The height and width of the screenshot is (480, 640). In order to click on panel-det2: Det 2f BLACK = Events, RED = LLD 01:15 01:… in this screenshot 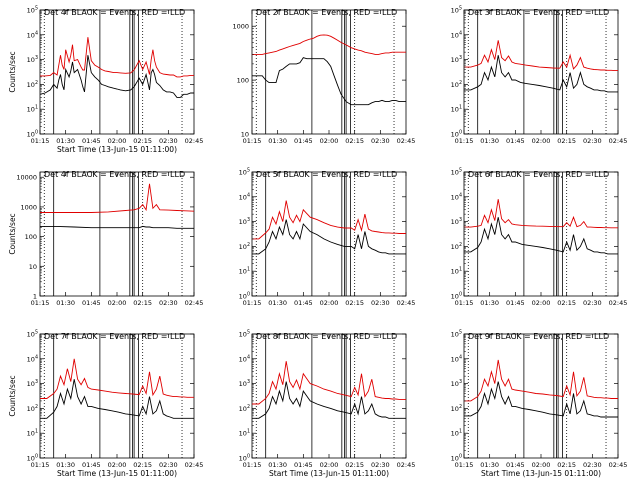, I will do `click(323, 76)`.